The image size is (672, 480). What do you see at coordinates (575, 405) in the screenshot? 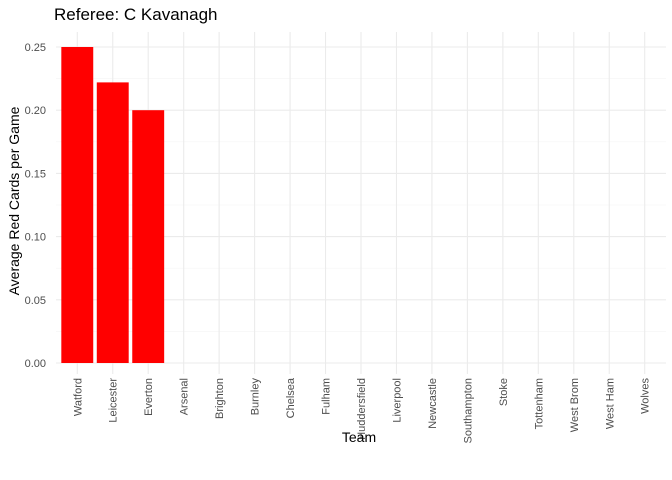
I see `x-tick-label: West Brom` at bounding box center [575, 405].